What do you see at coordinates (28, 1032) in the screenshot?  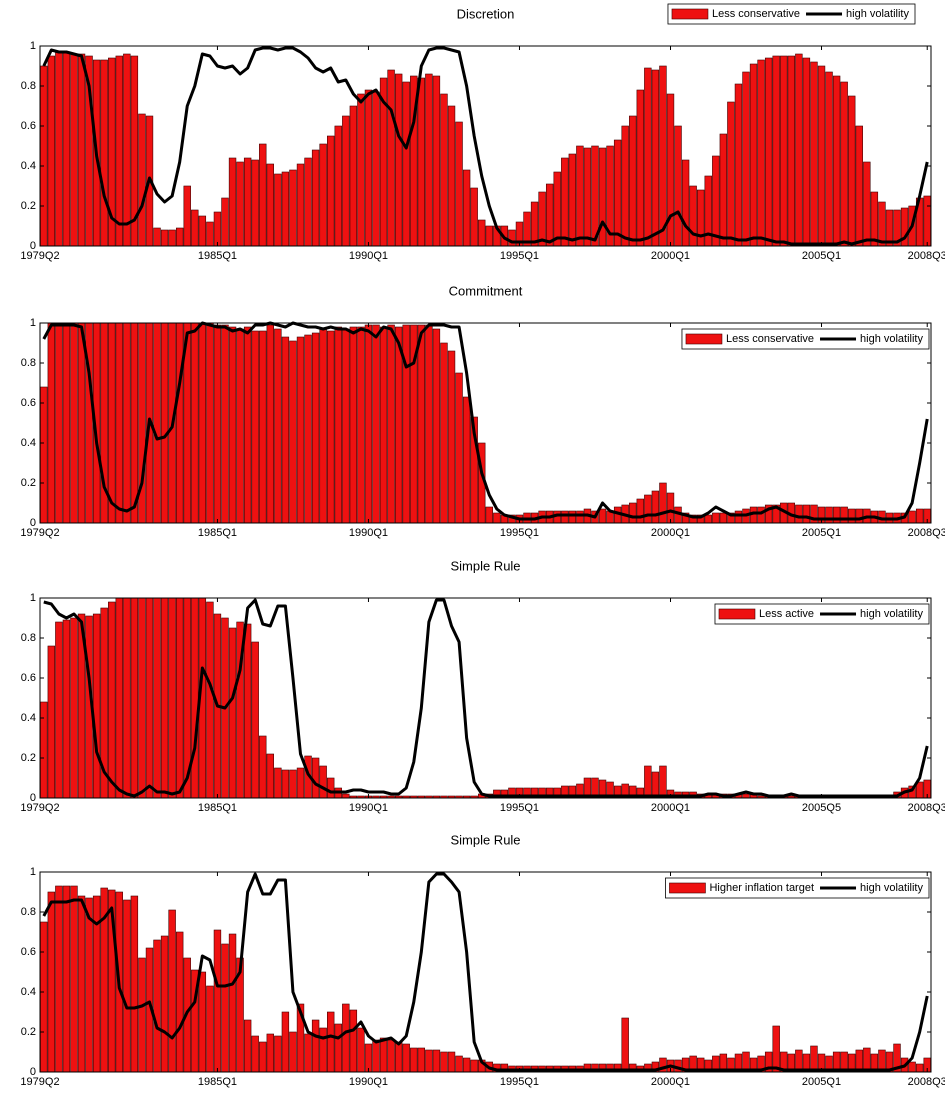 I see `y-tick-label: 0.2` at bounding box center [28, 1032].